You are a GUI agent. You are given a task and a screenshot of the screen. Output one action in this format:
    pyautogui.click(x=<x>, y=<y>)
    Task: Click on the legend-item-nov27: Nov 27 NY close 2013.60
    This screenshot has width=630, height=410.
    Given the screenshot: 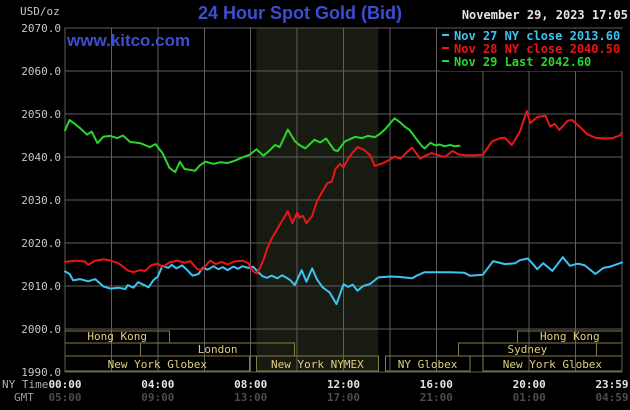 What is the action you would take?
    pyautogui.click(x=536, y=36)
    